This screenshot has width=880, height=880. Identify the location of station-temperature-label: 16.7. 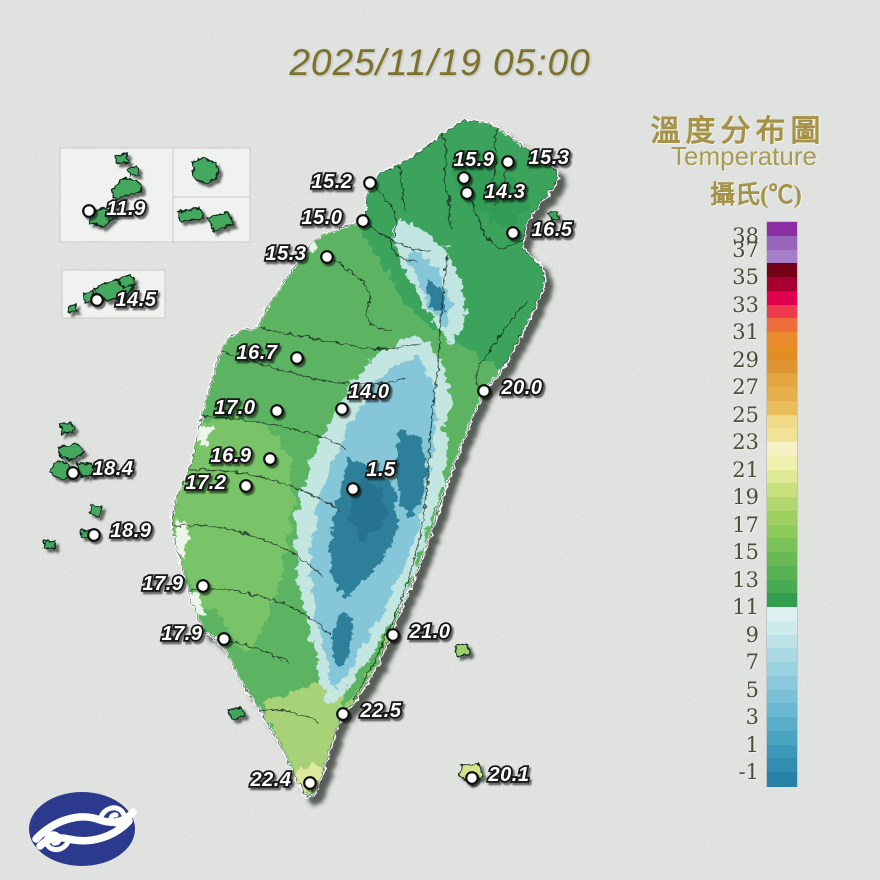
(257, 353).